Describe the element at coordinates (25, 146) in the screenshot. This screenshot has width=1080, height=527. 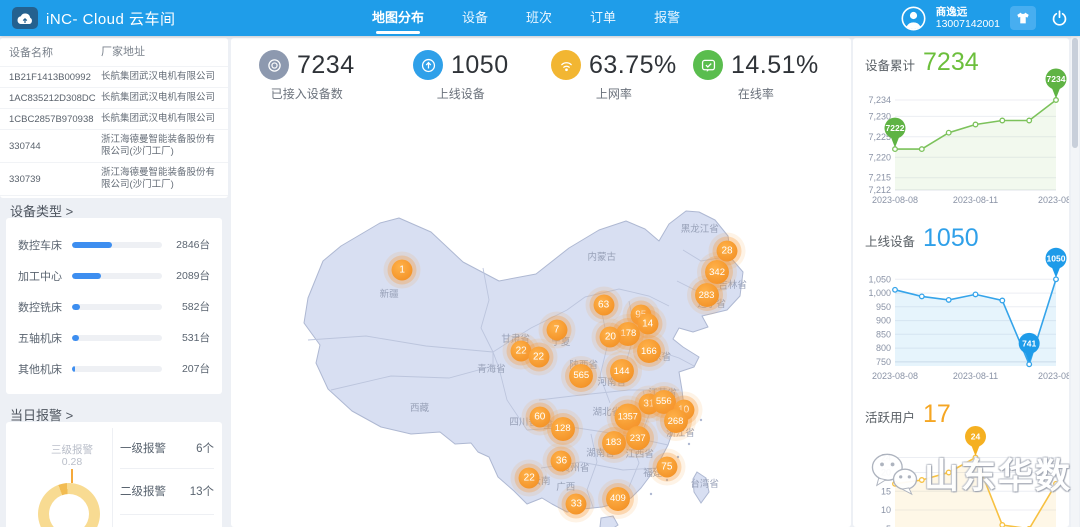
I see `device-name-cell: 330744` at that location.